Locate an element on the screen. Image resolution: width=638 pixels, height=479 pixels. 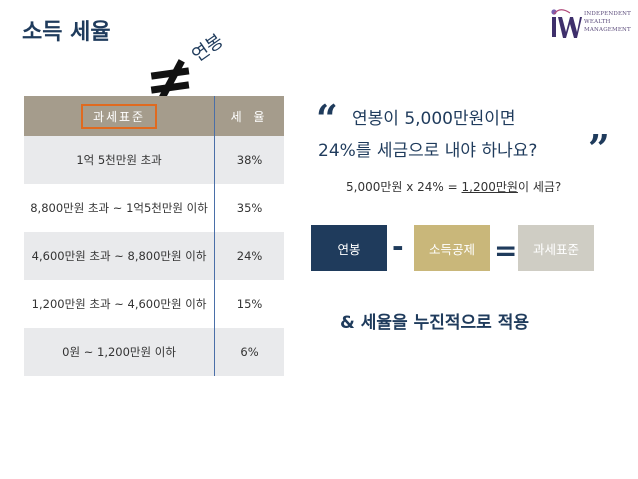
logo-line: WEALTH is located at coordinates (597, 22).